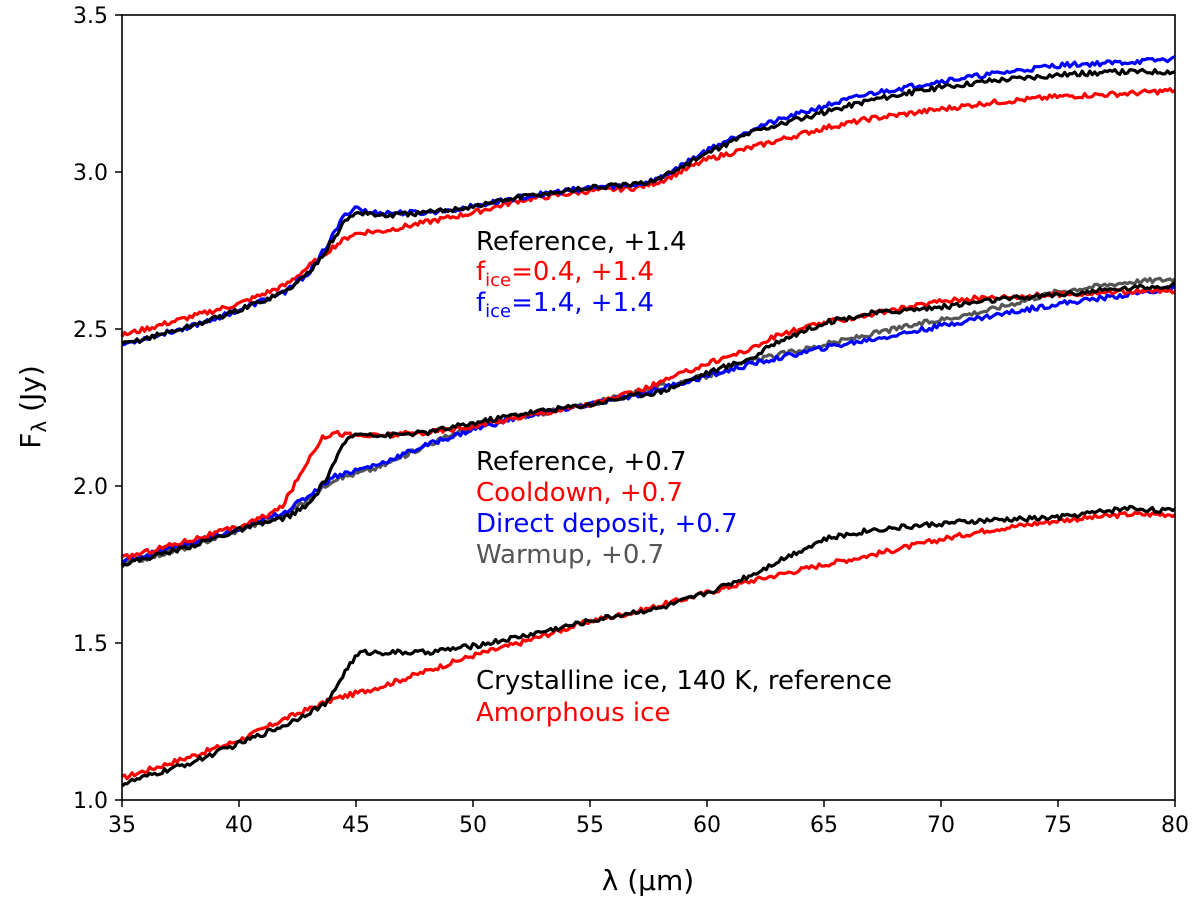 This screenshot has height=898, width=1200. I want to click on x-tick-label: 75, so click(1058, 825).